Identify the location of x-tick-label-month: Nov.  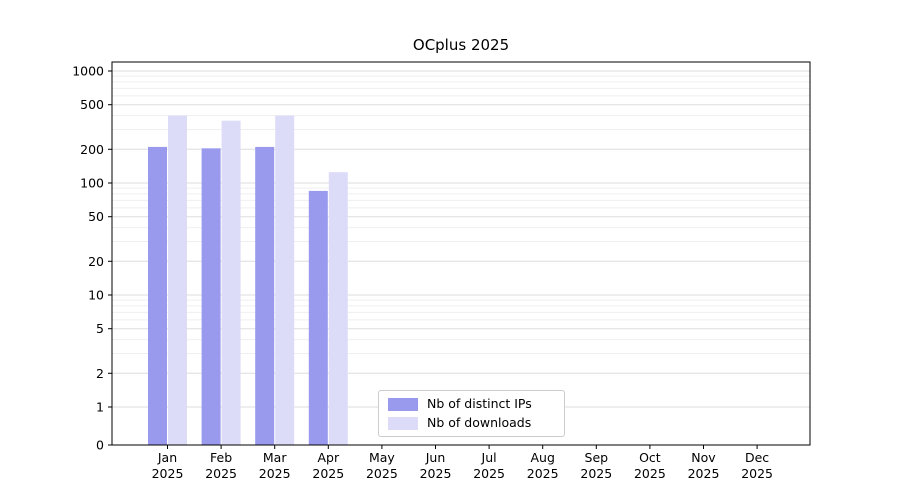
(703, 457).